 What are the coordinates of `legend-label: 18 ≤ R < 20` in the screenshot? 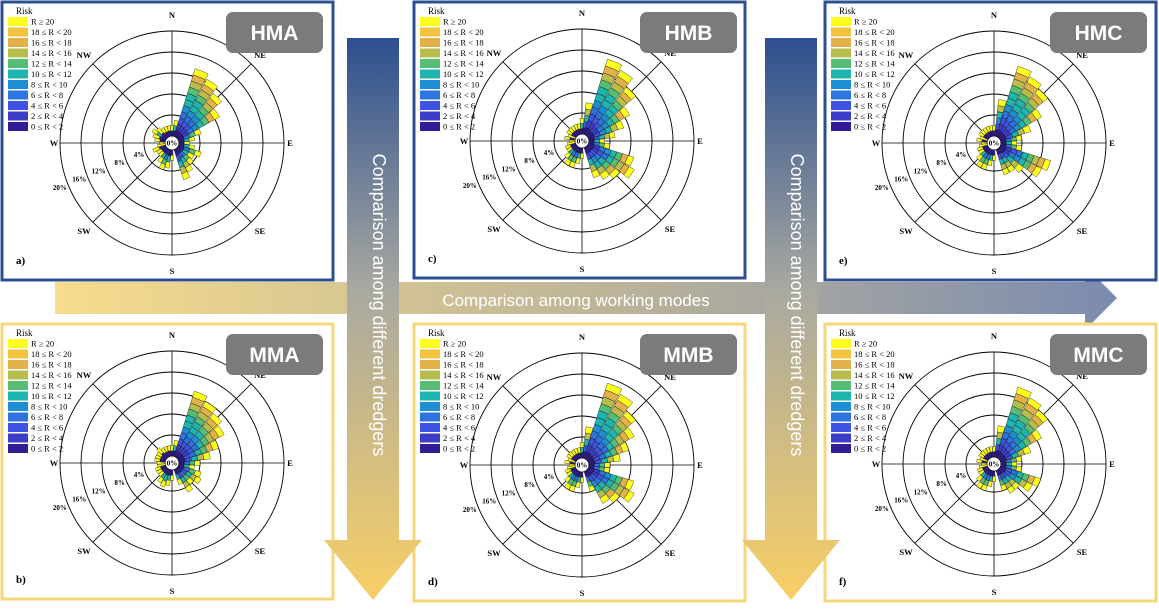 It's located at (463, 354).